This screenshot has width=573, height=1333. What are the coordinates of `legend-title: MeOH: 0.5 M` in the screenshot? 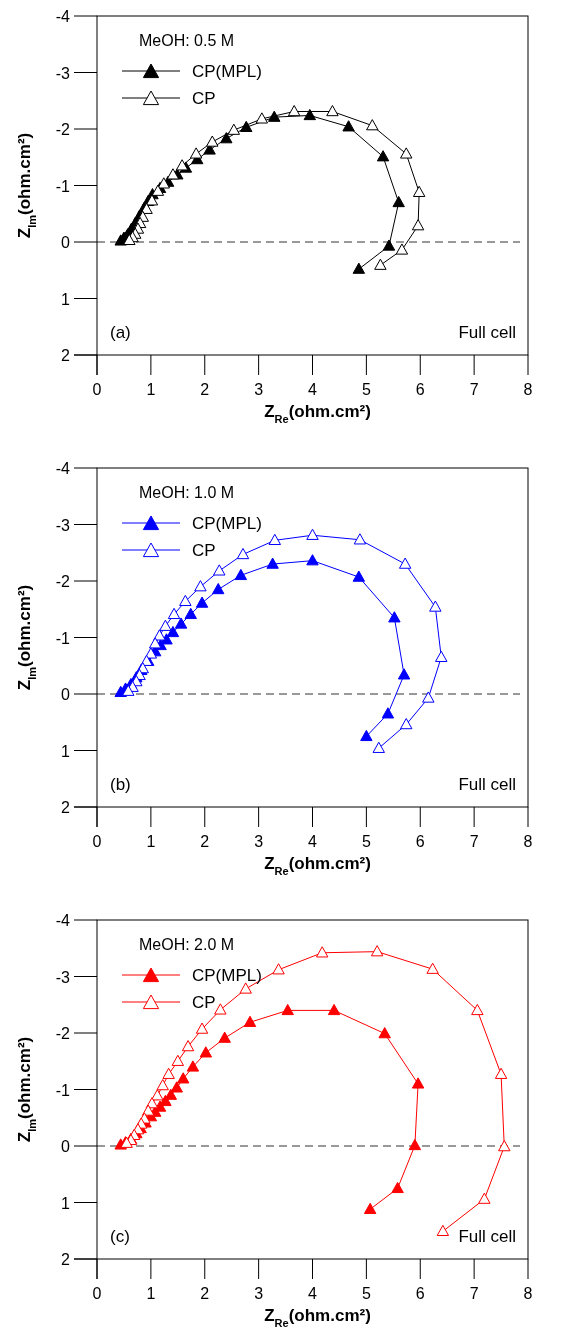 It's located at (187, 40).